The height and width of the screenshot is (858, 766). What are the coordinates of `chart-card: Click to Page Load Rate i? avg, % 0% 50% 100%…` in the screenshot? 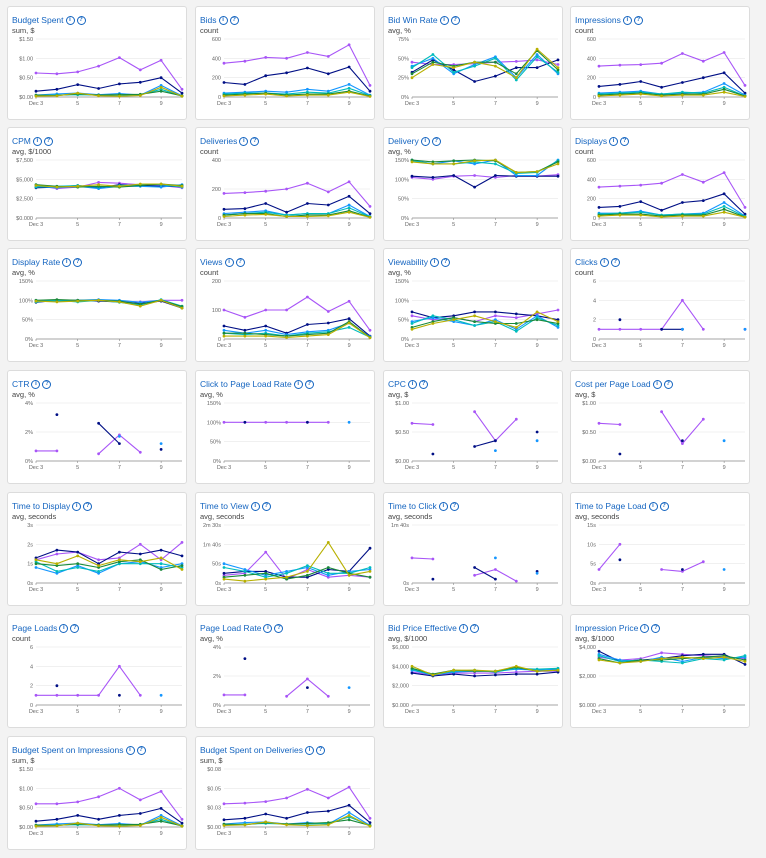 It's located at (285, 427).